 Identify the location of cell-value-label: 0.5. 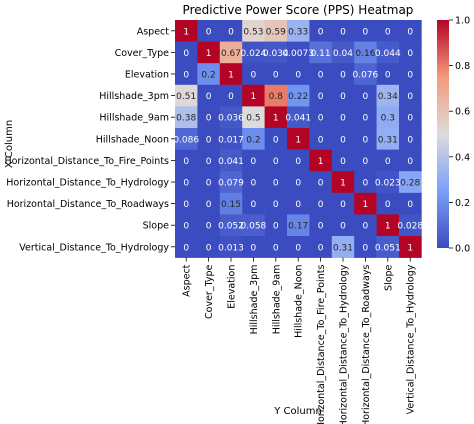
(253, 119).